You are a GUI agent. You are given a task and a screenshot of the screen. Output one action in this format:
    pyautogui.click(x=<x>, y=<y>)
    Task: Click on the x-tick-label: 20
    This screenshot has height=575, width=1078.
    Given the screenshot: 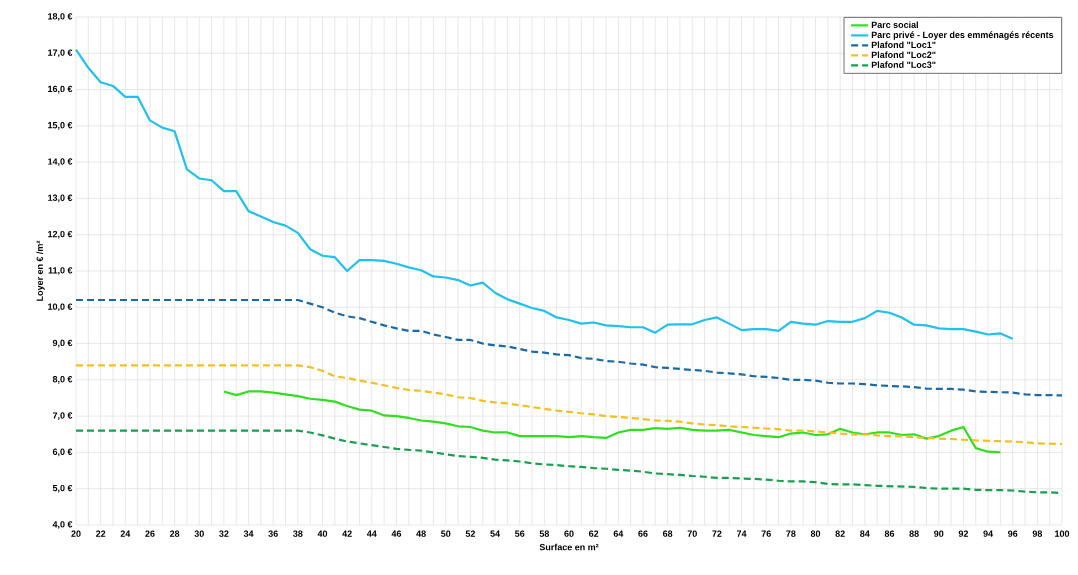 What is the action you would take?
    pyautogui.click(x=76, y=533)
    